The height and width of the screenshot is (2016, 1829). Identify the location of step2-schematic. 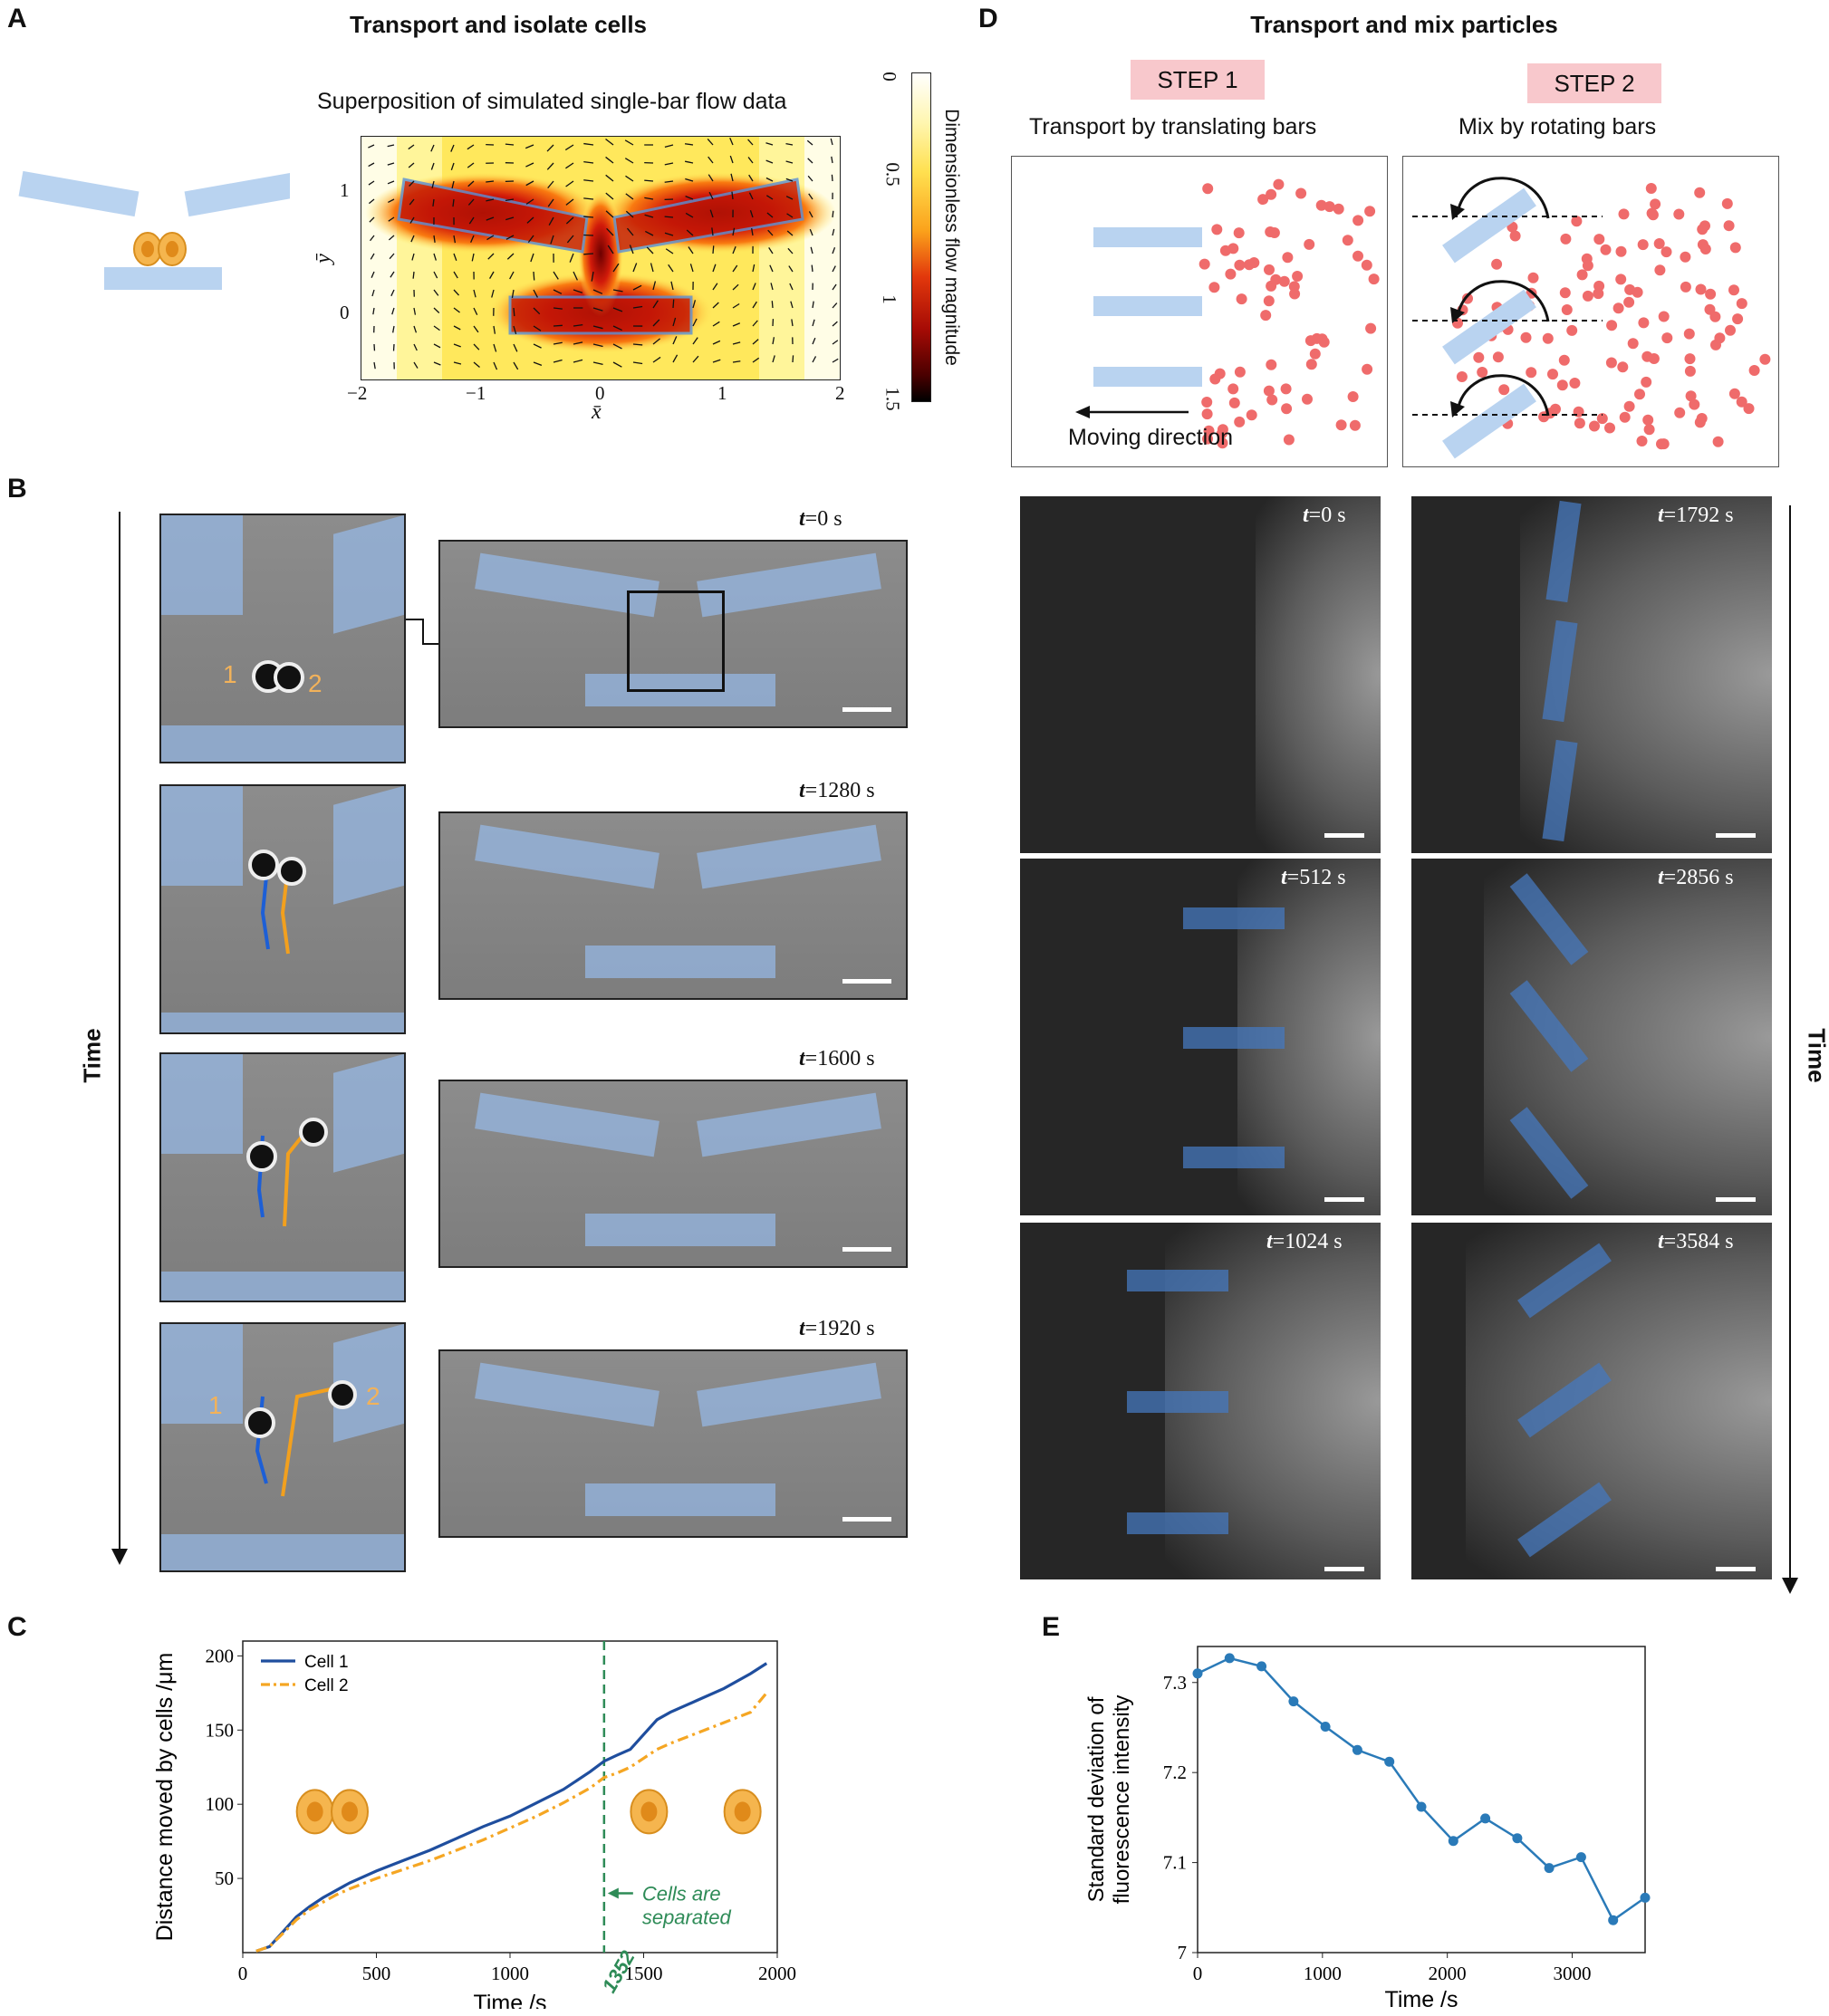
(1590, 311).